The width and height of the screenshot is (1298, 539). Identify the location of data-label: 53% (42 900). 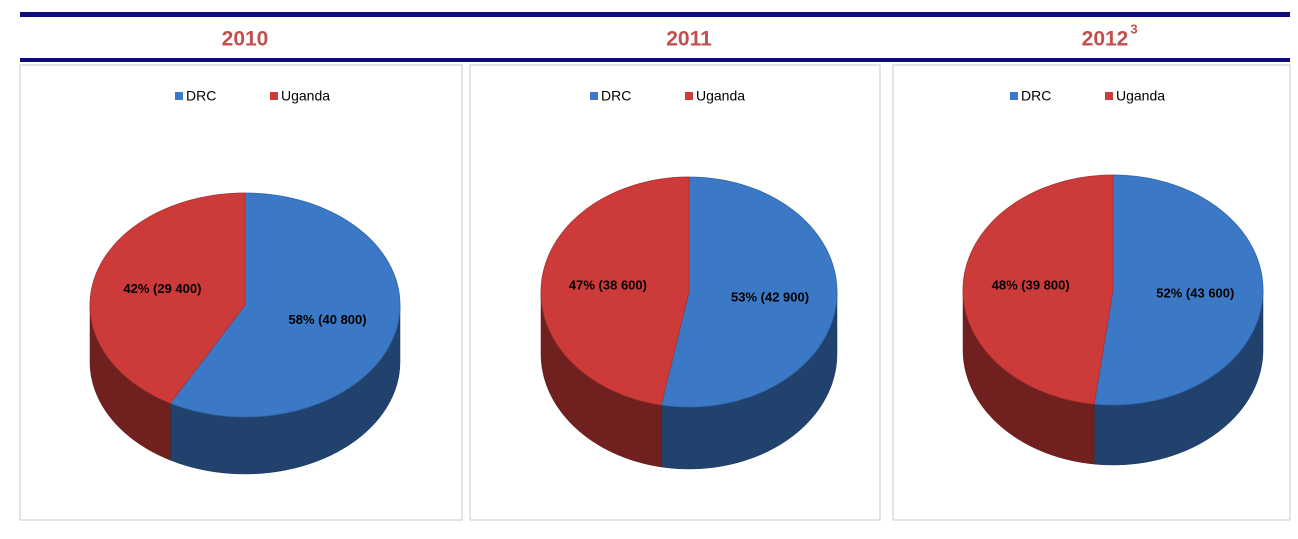
(770, 296).